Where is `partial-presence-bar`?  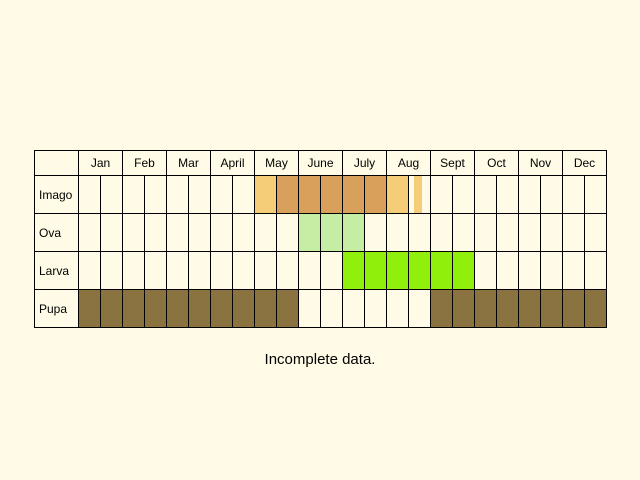 partial-presence-bar is located at coordinates (418, 194).